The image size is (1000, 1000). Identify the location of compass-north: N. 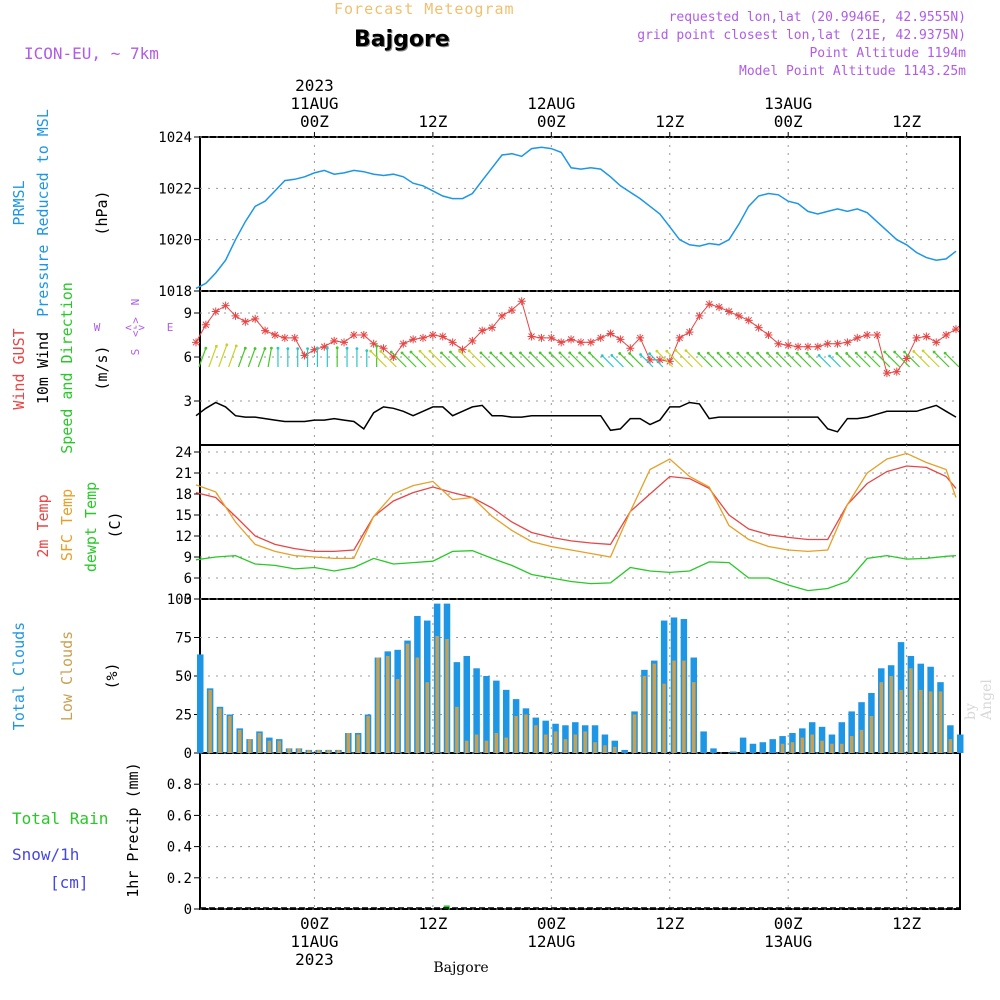
(135, 302).